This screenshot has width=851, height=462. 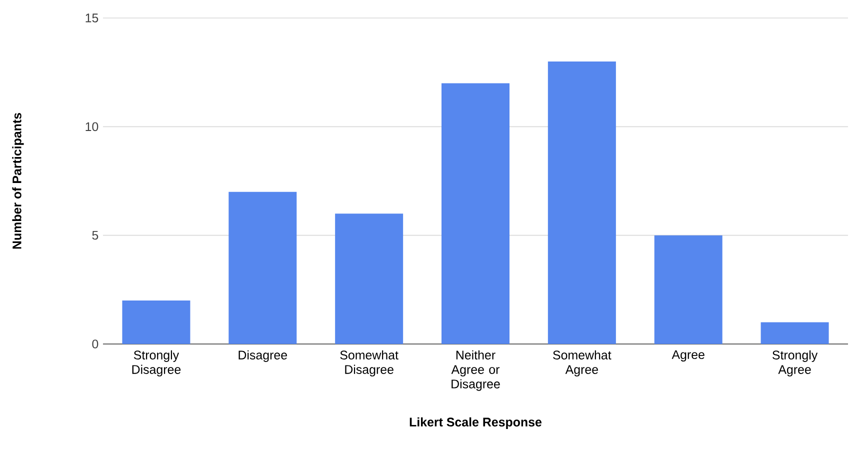 What do you see at coordinates (582, 363) in the screenshot?
I see `x-tick-label: Somewhat Agree` at bounding box center [582, 363].